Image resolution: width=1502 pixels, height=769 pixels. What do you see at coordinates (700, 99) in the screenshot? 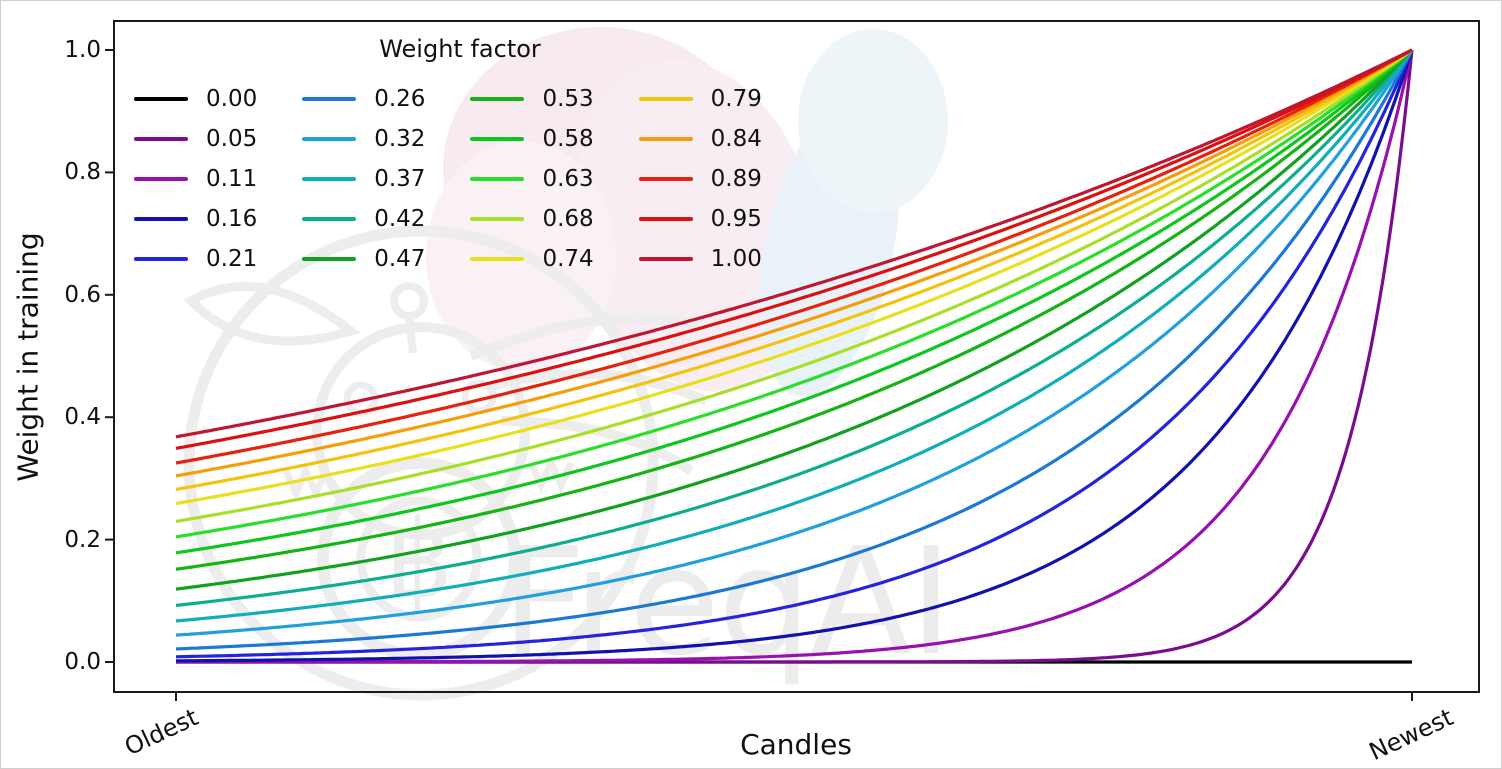
I see `legend-item: 0.79` at bounding box center [700, 99].